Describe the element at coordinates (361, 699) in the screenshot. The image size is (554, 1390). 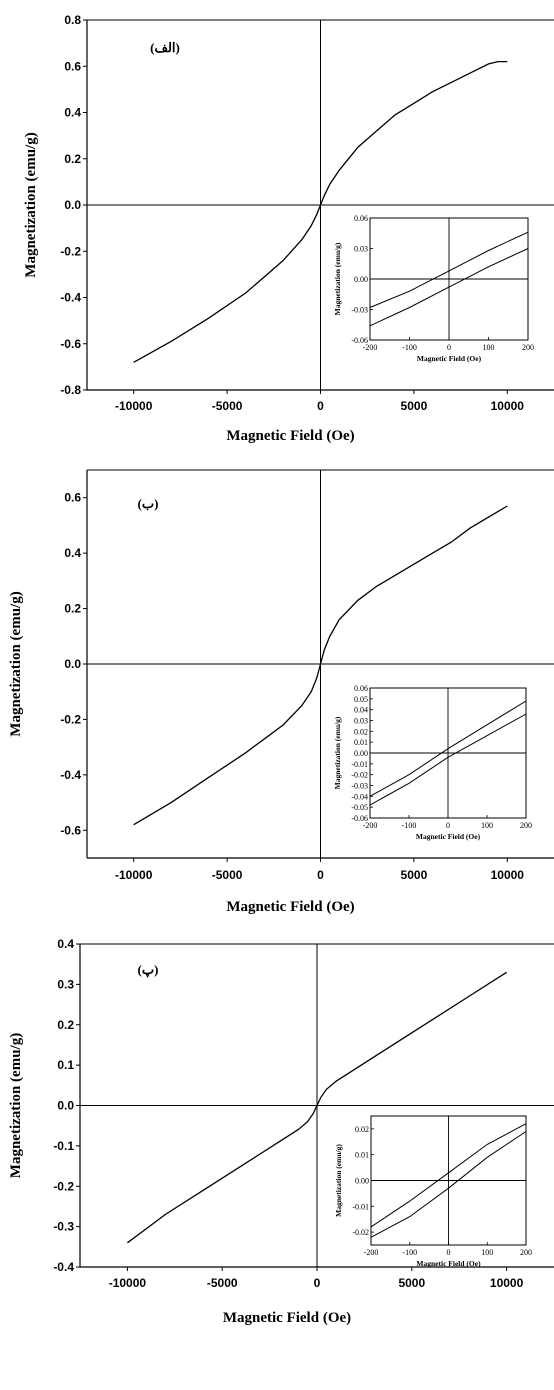
I see `inset-y-tick-label: 0.05` at that location.